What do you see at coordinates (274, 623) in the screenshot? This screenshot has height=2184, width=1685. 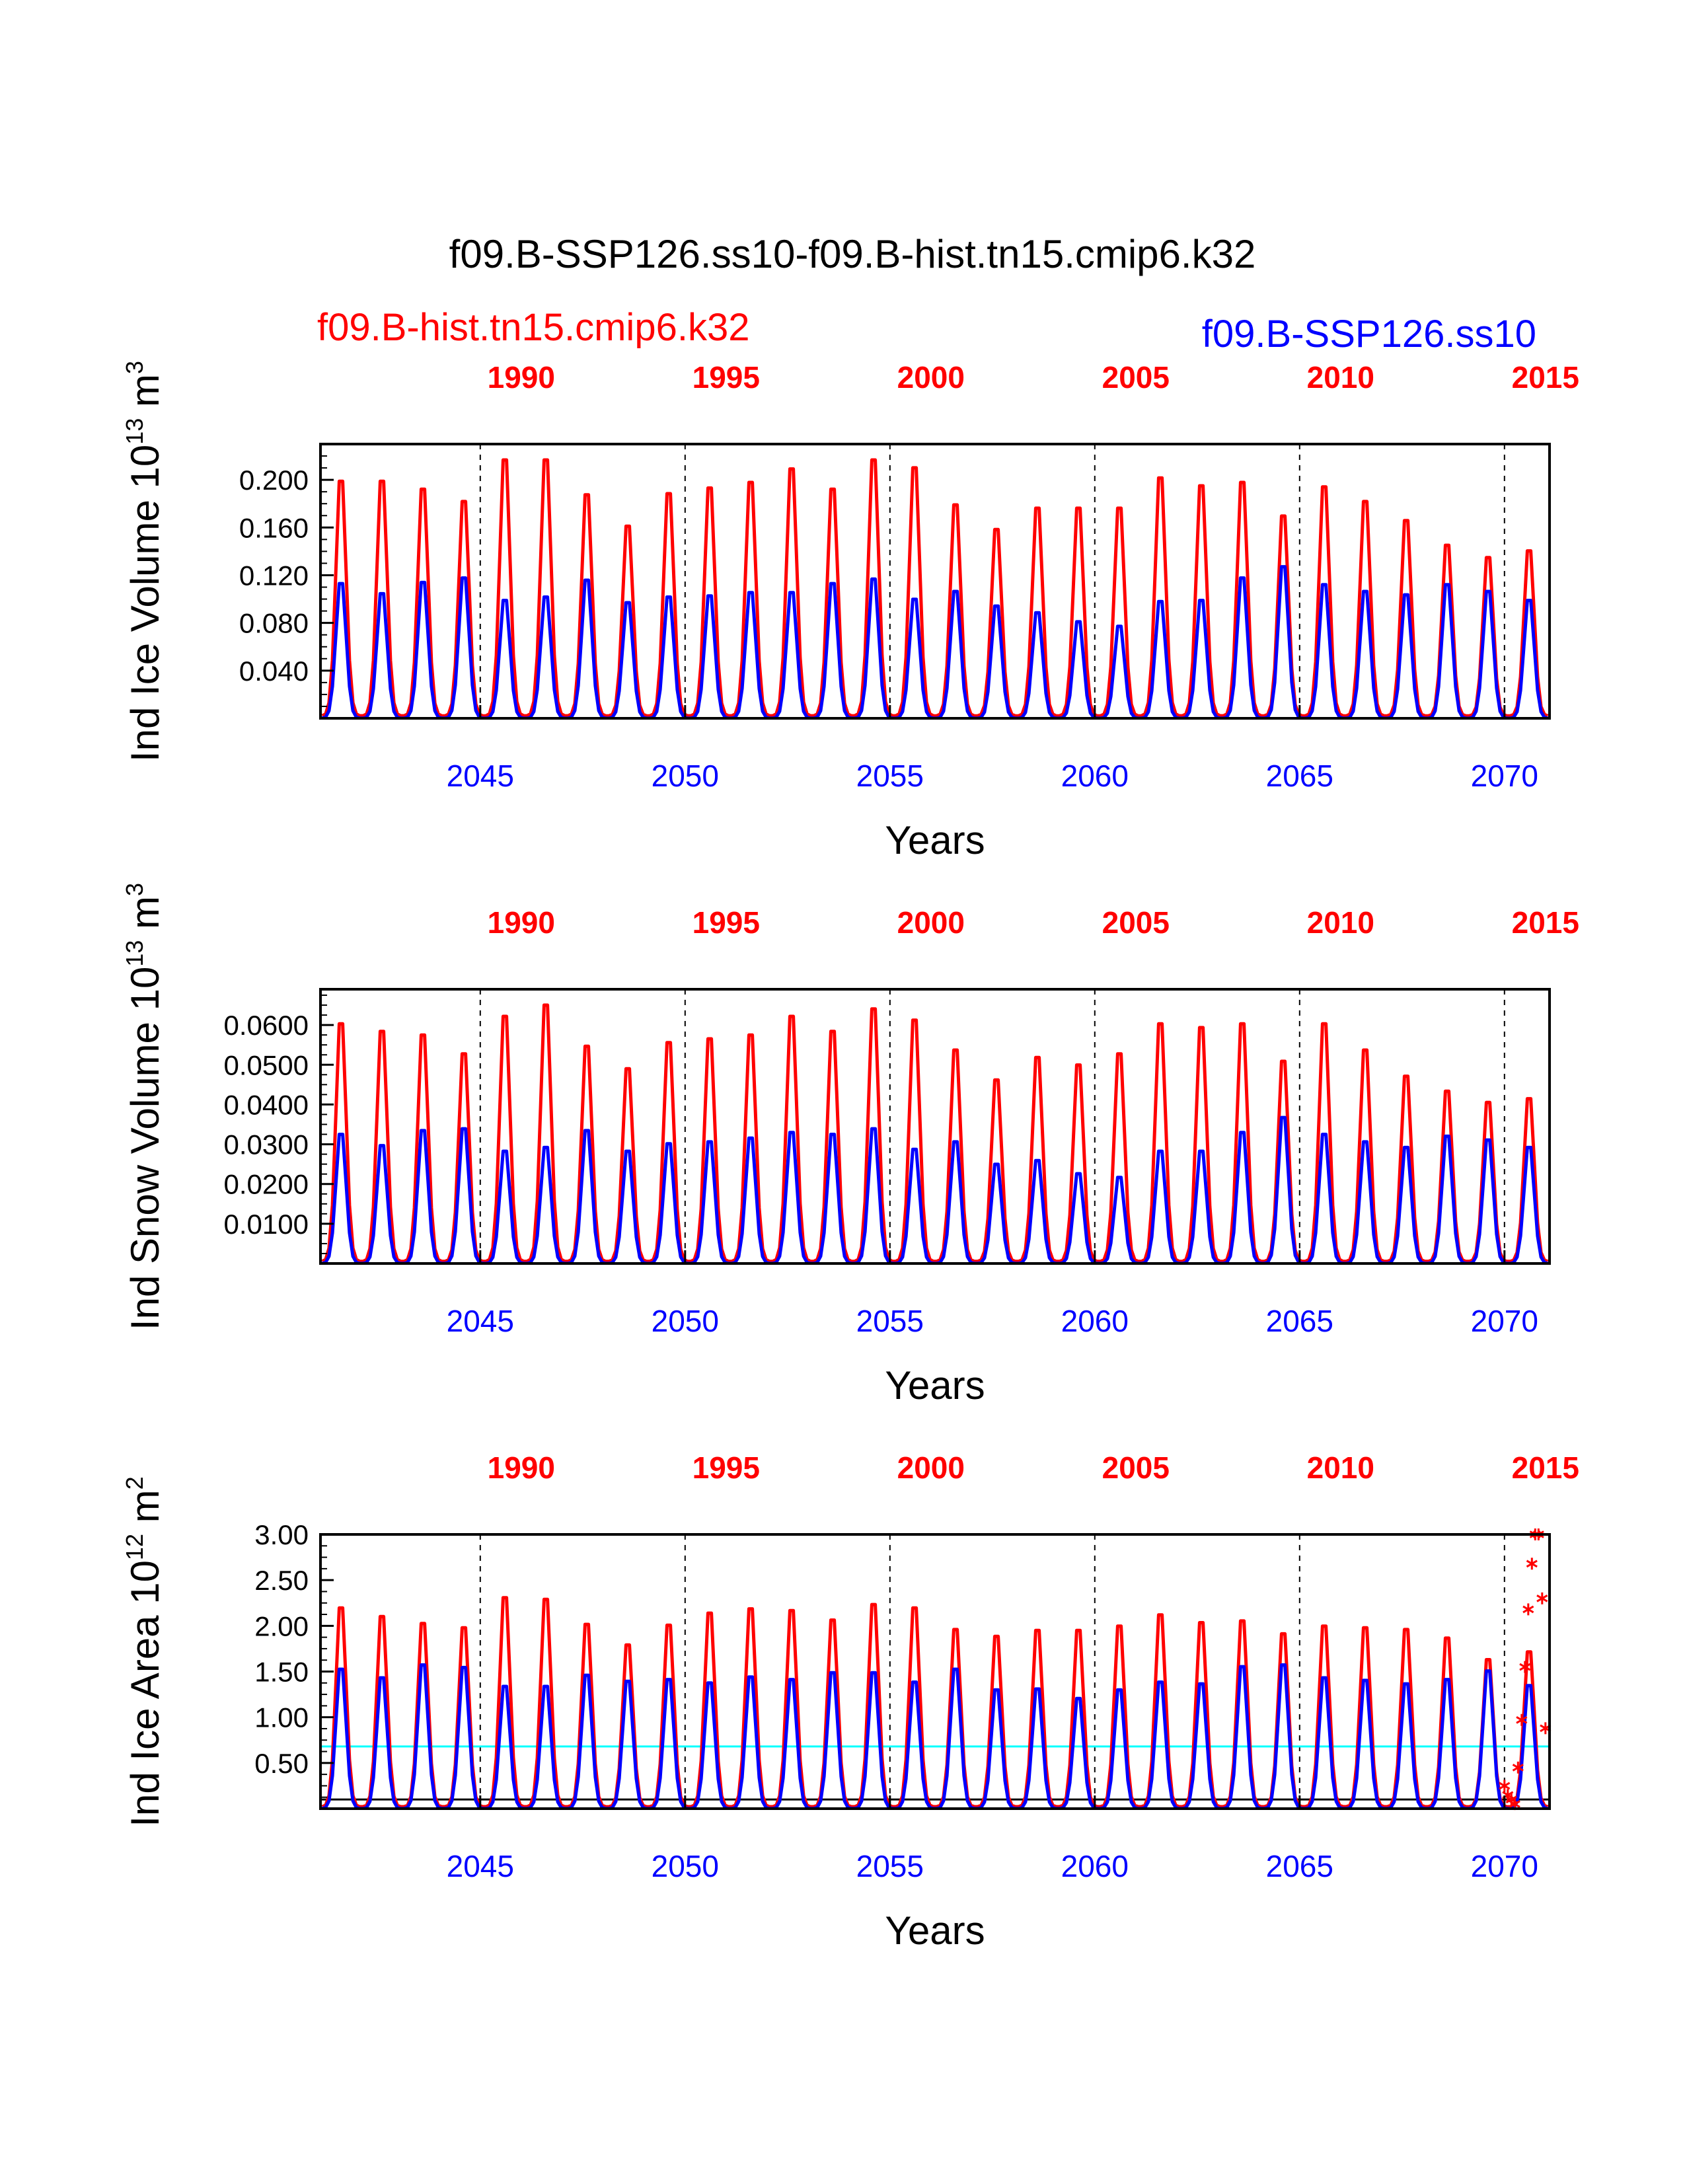 I see `y-tick-label: 0.080` at bounding box center [274, 623].